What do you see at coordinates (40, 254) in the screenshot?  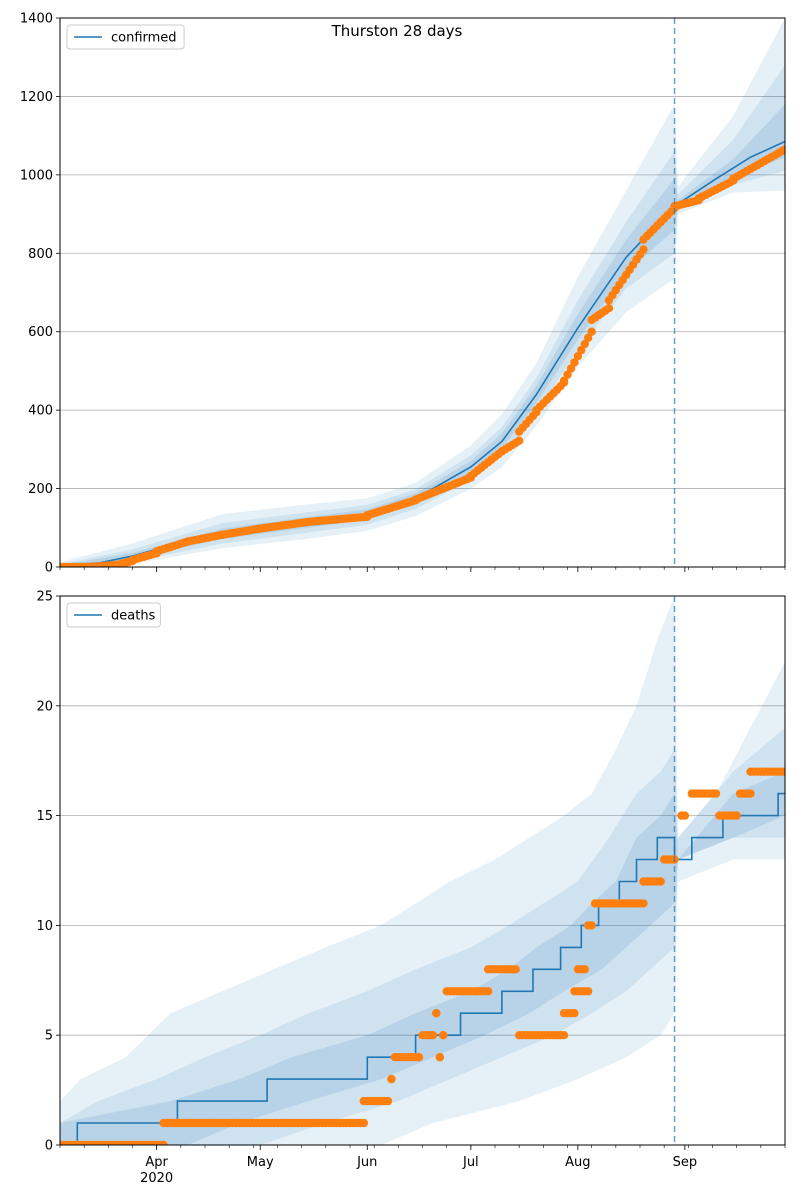 I see `y-tick-label: 800` at bounding box center [40, 254].